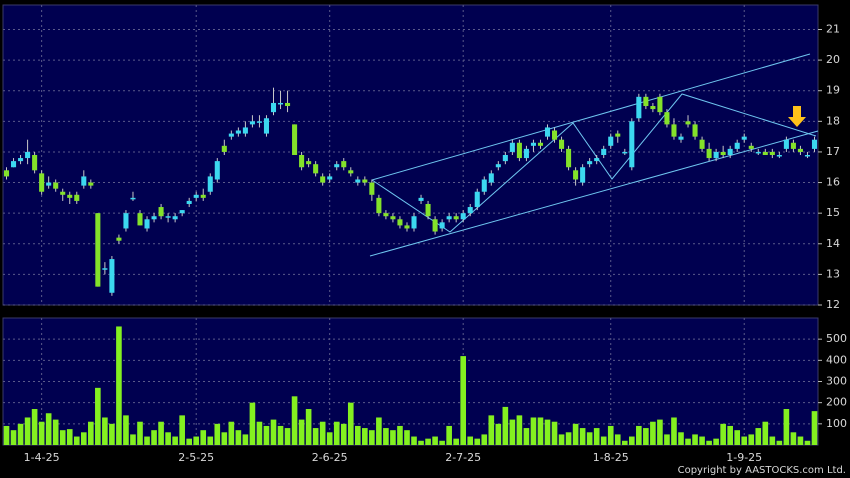 This screenshot has width=850, height=478. What do you see at coordinates (833, 212) in the screenshot?
I see `y-tick-label: 15` at bounding box center [833, 212].